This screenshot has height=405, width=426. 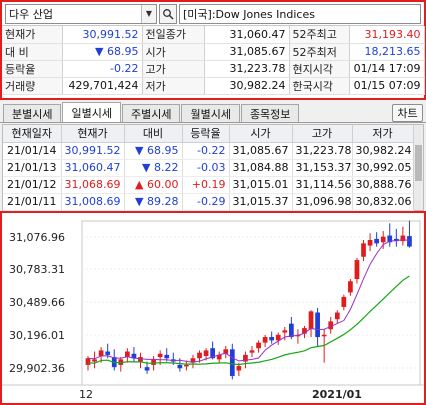 I want to click on tab-2: 주별시세, so click(x=151, y=113).